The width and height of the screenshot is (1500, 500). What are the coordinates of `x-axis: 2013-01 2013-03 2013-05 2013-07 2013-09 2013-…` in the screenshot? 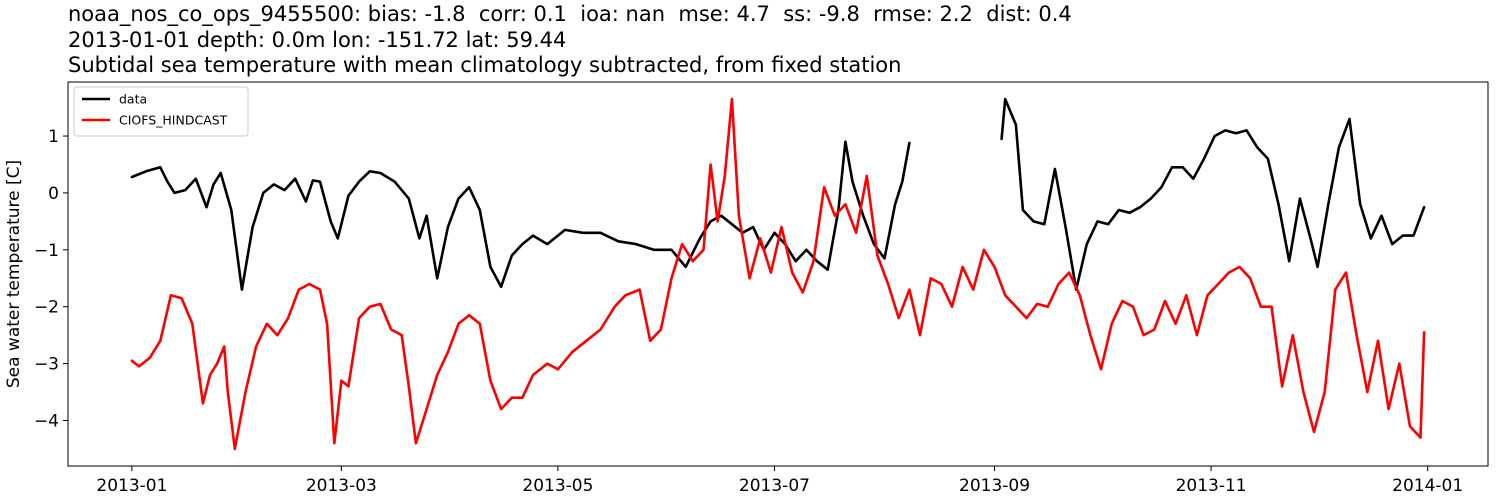 It's located at (779, 481).